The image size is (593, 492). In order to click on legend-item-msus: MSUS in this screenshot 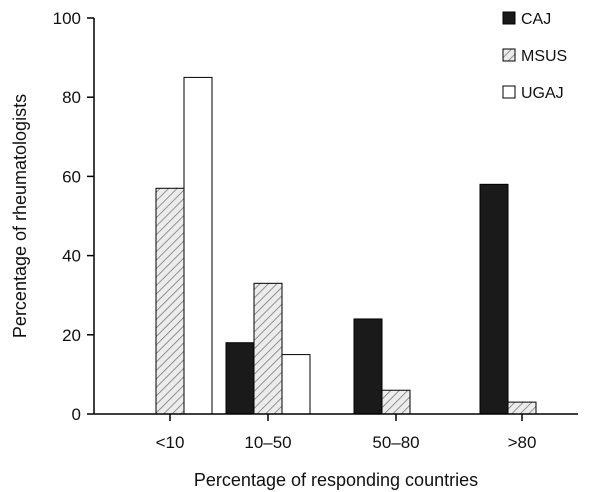, I will do `click(534, 56)`.